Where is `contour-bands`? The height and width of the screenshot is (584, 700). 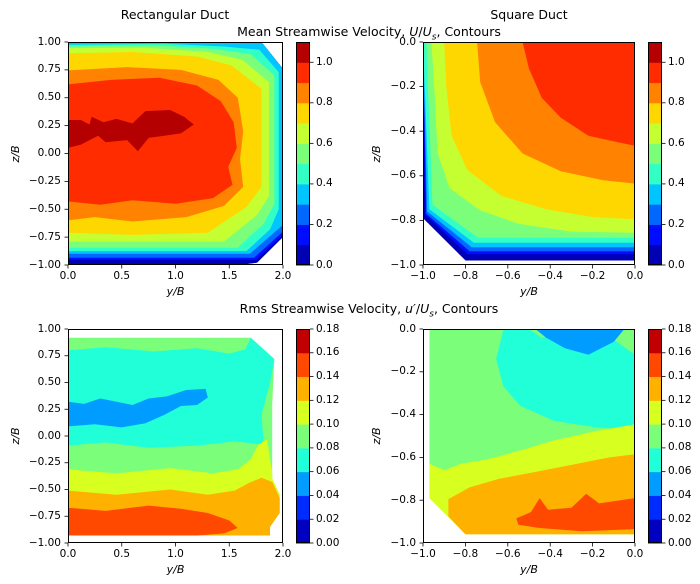 contour-bands is located at coordinates (175, 153).